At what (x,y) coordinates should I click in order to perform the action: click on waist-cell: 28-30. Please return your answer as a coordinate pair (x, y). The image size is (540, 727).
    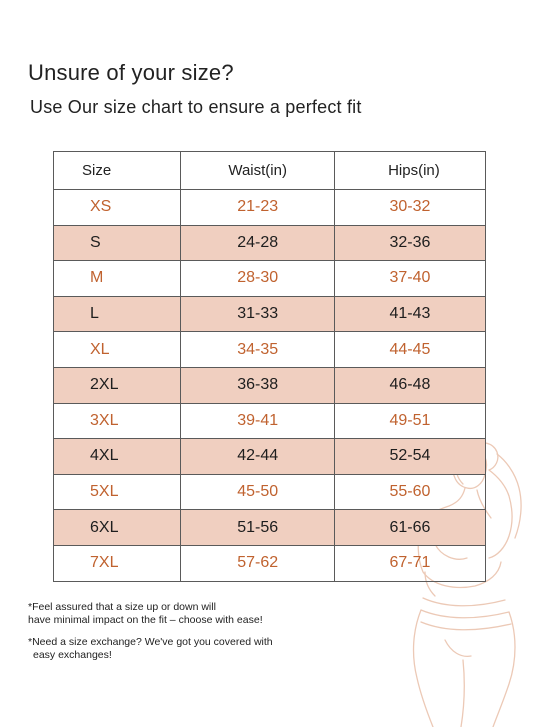
    Looking at the image, I should click on (257, 278).